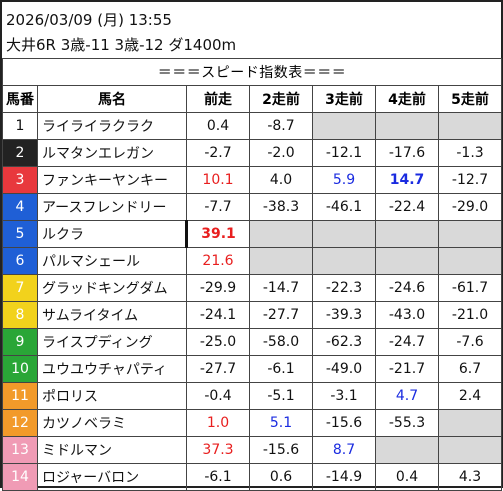 The width and height of the screenshot is (503, 491). I want to click on horse-number: 5, so click(20, 234).